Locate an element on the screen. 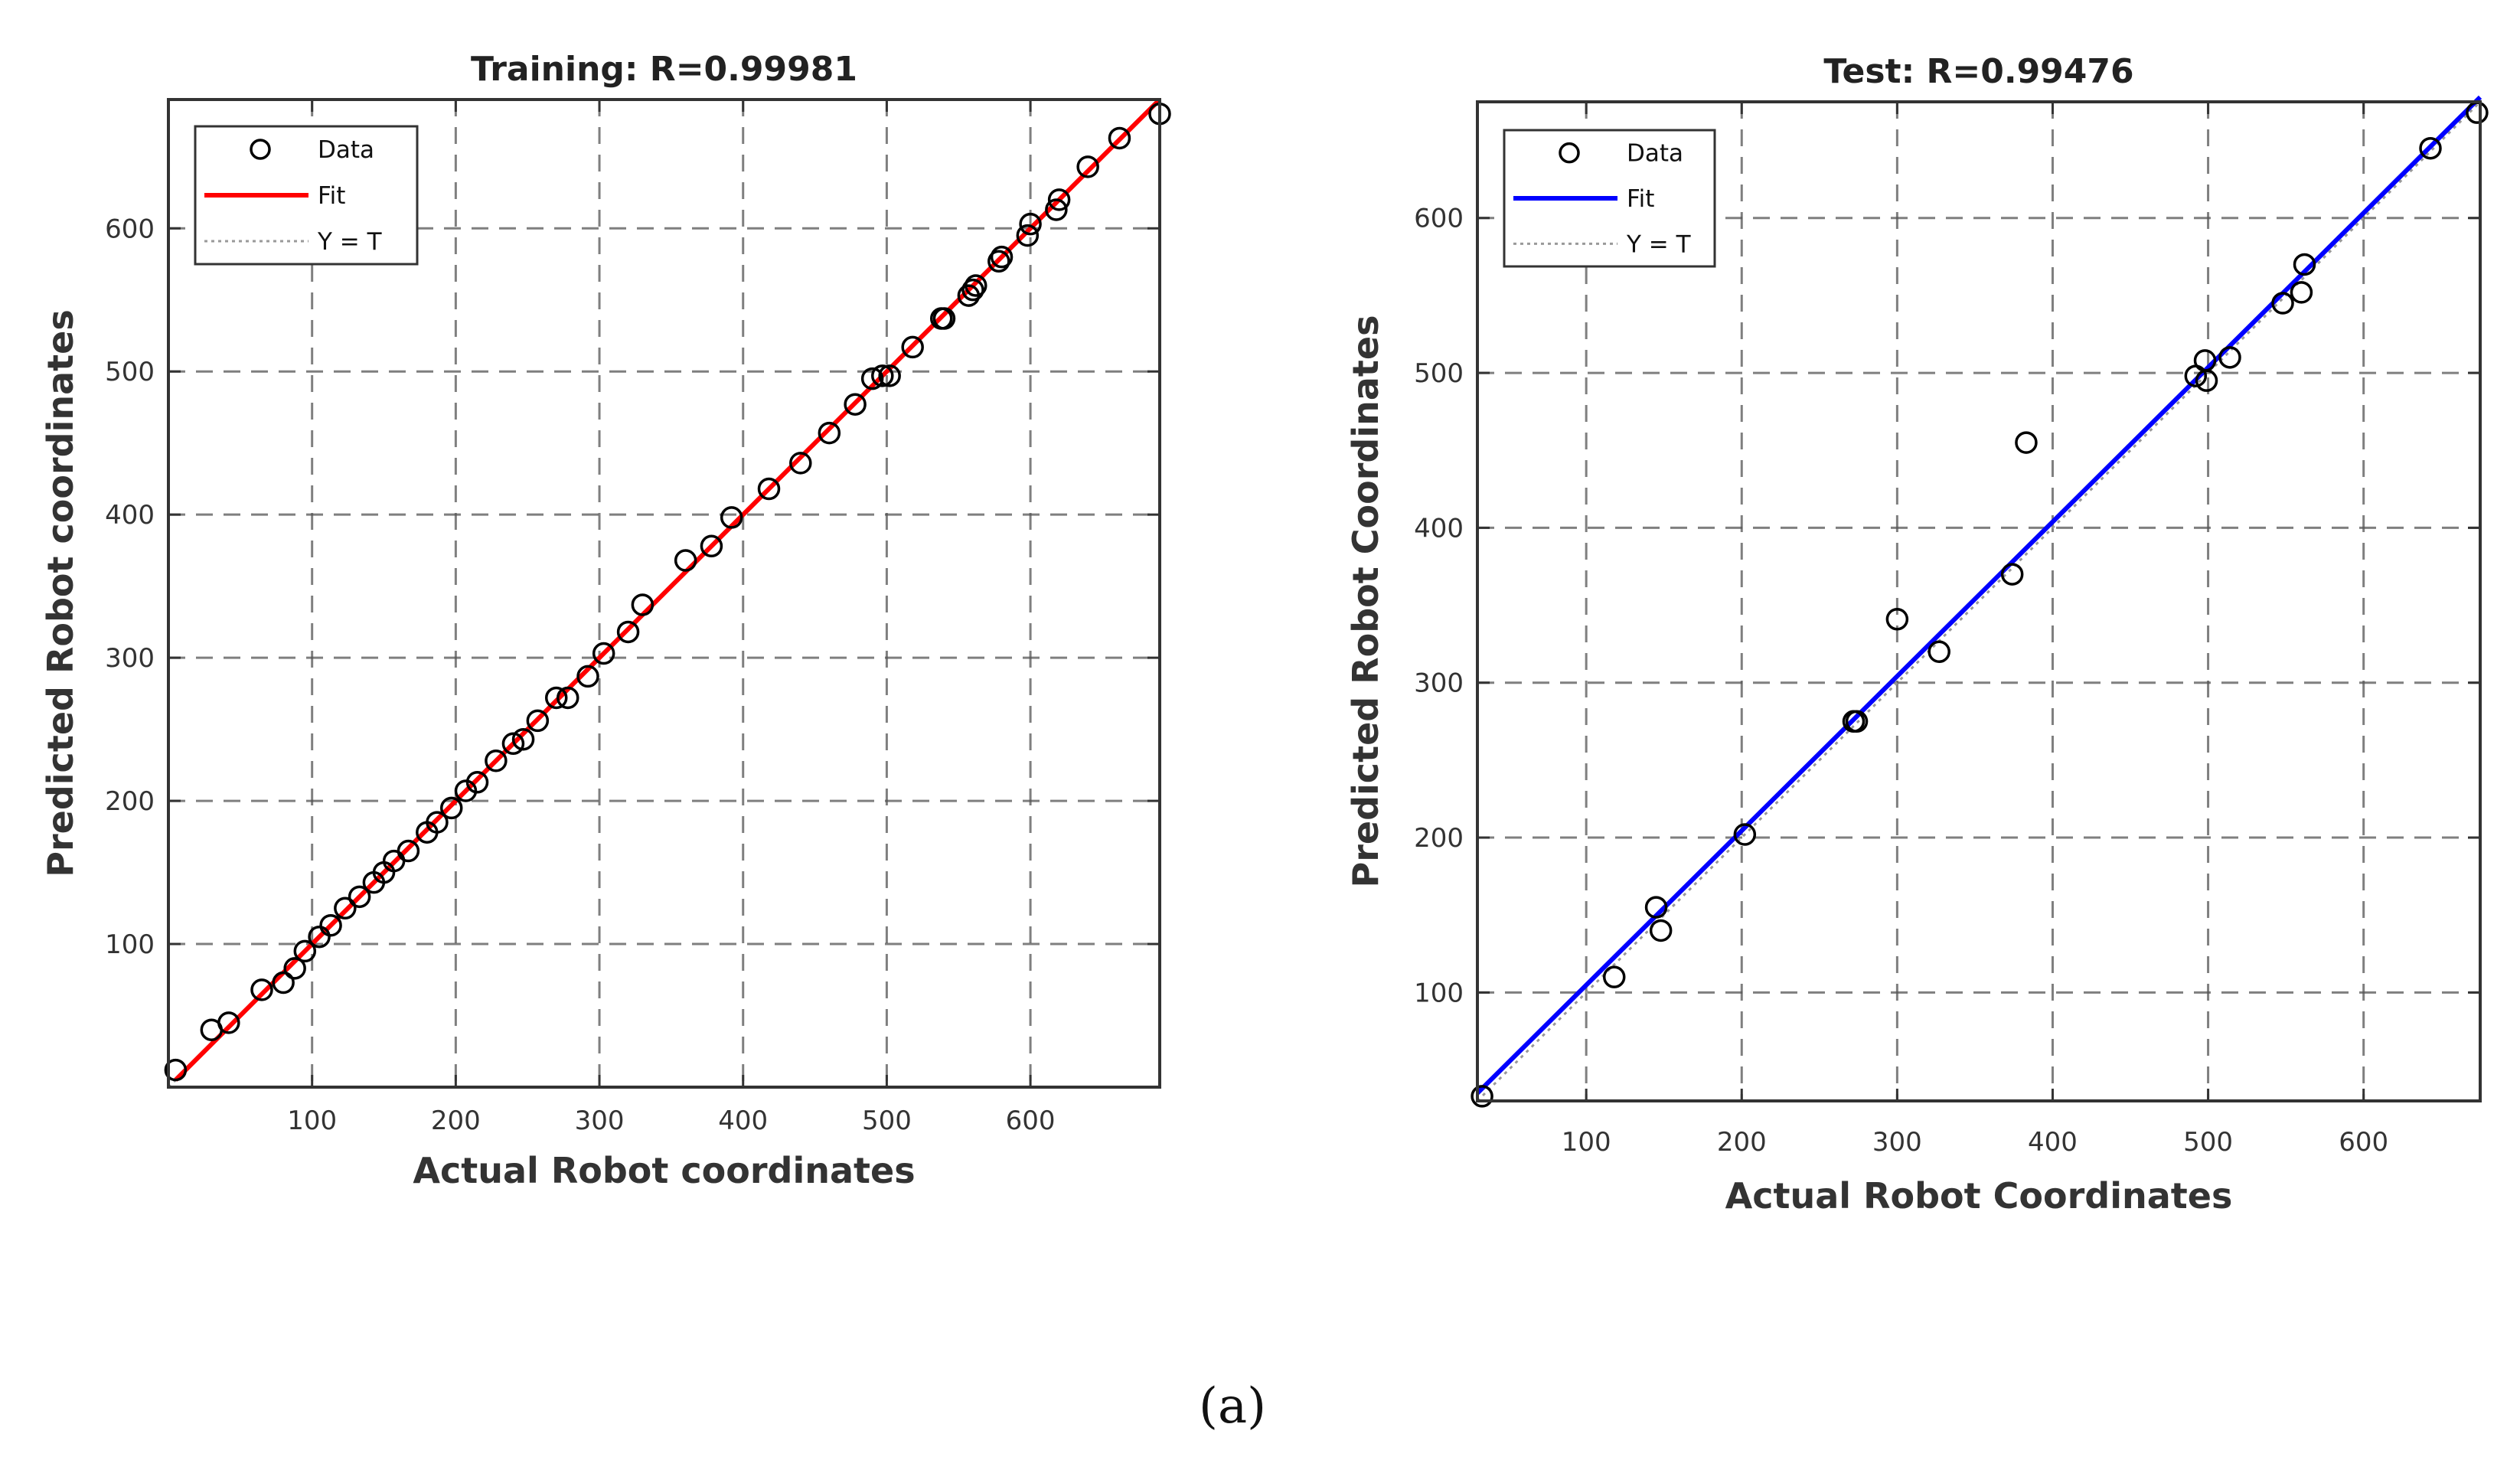  legend: Data Fit Y = T is located at coordinates (1609, 198).